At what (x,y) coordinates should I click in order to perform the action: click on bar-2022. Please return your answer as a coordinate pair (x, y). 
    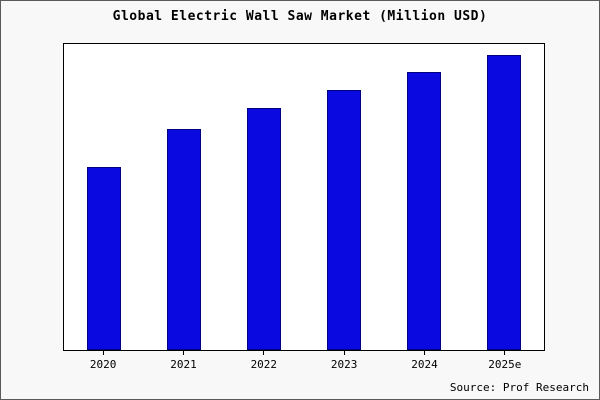
    Looking at the image, I should click on (264, 228).